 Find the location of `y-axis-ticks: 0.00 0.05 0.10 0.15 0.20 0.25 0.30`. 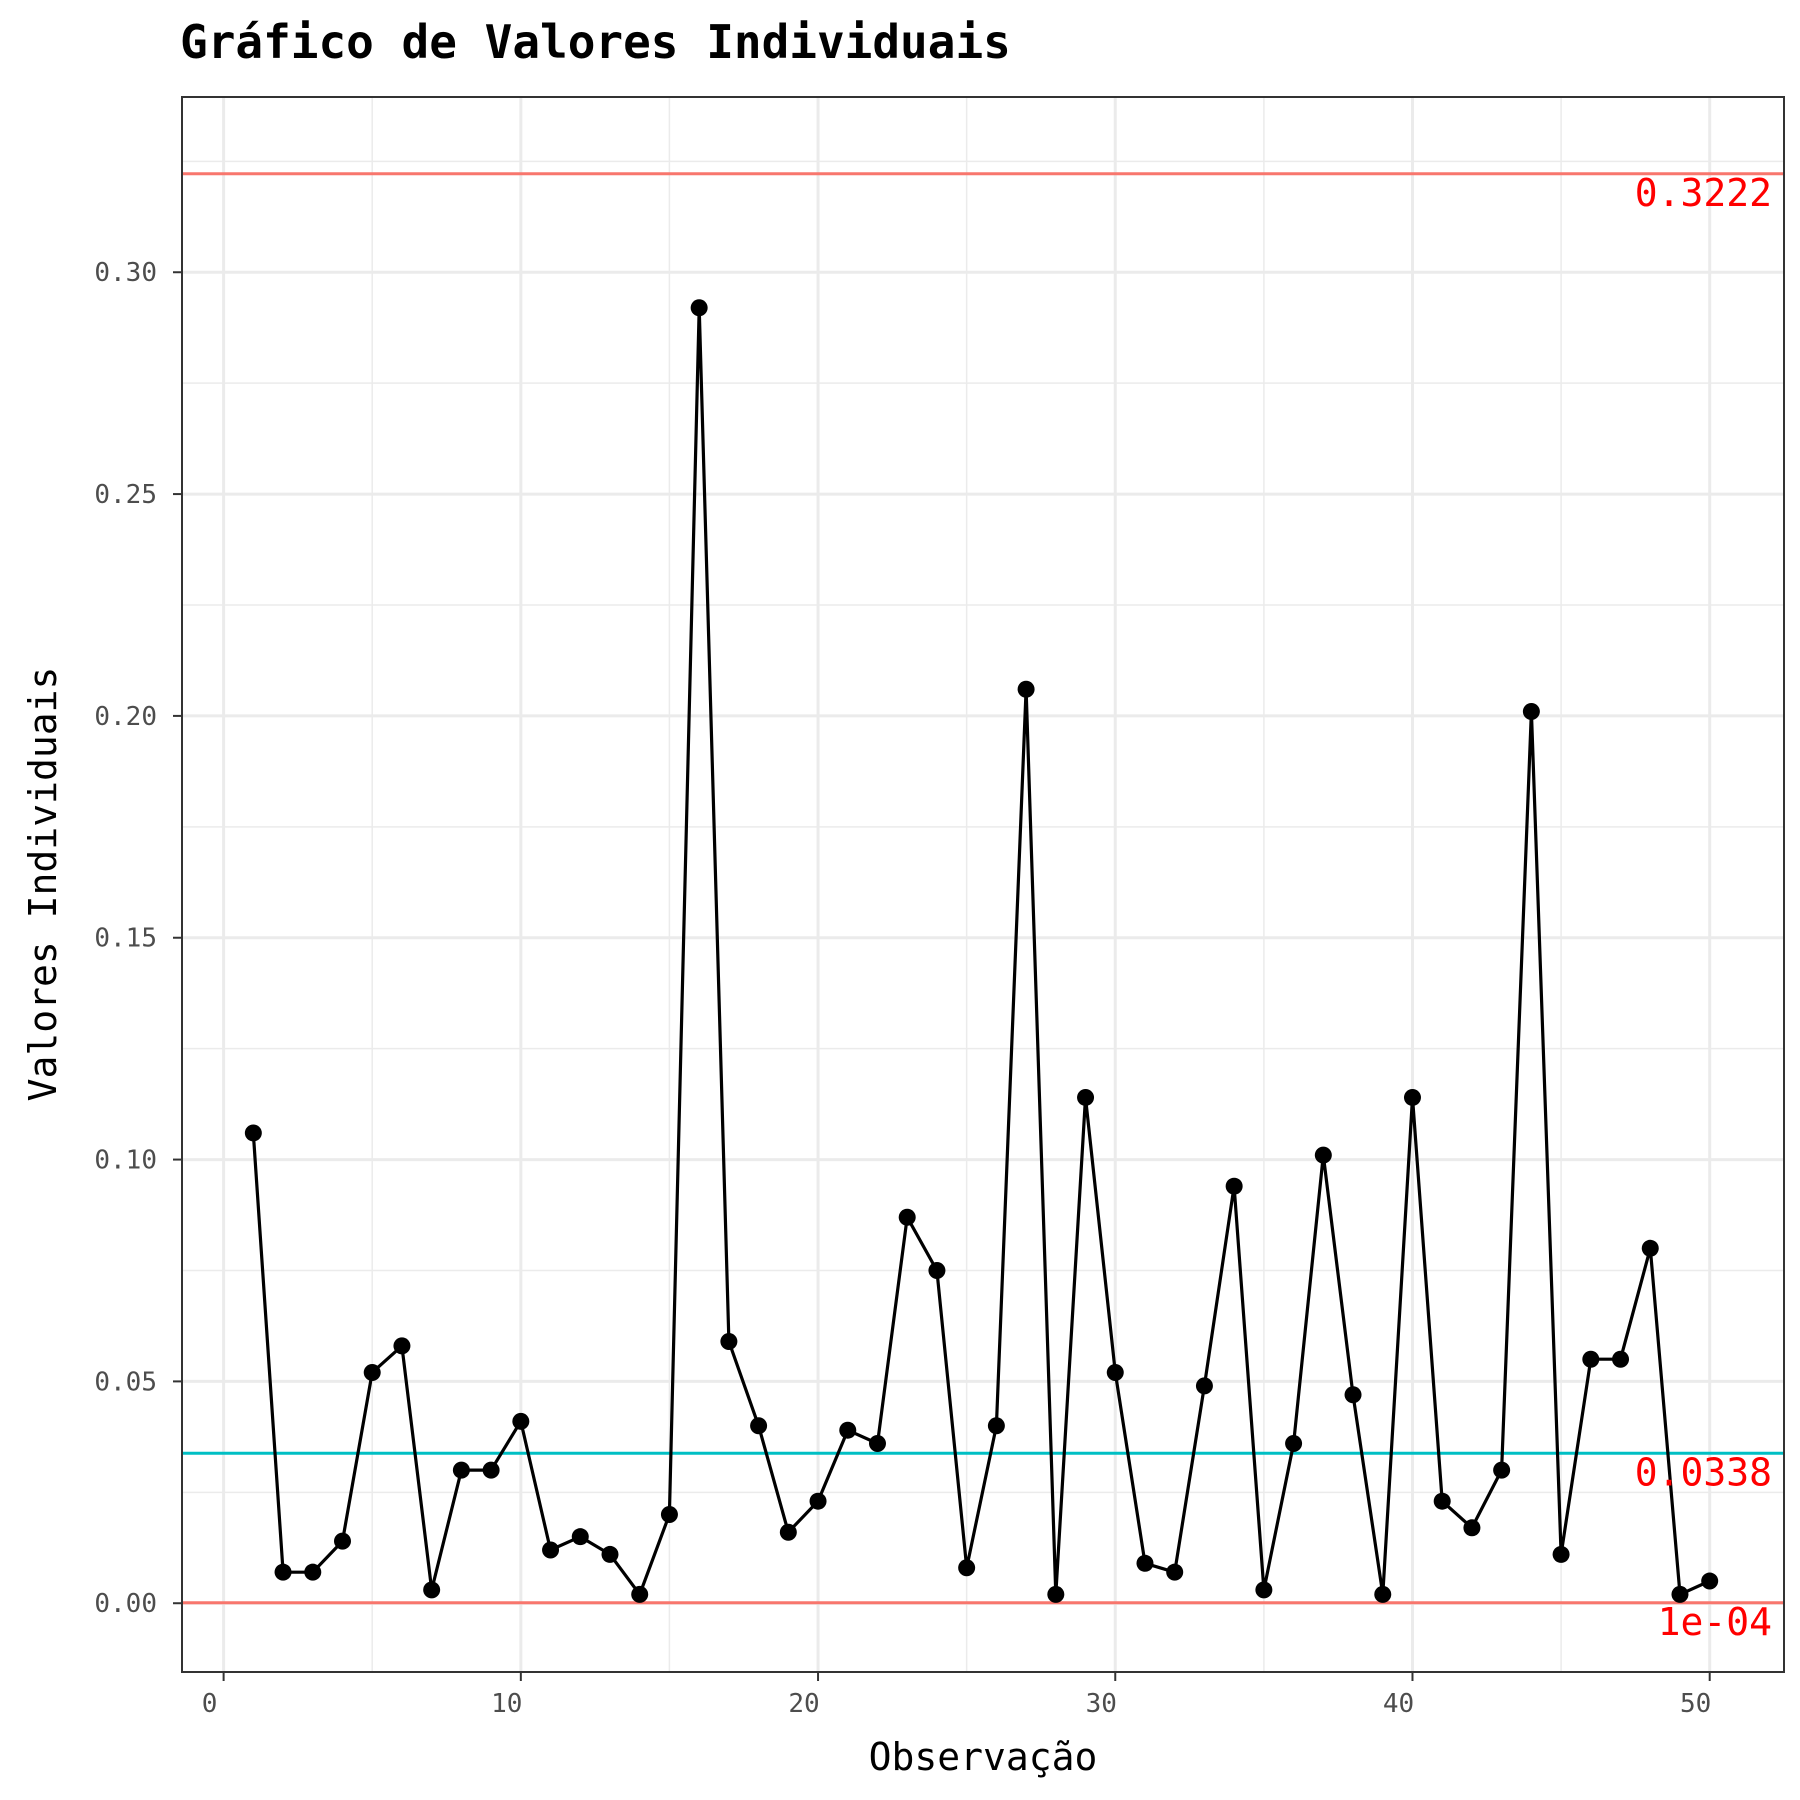

y-axis-ticks: 0.00 0.05 0.10 0.15 0.20 0.25 0.30 is located at coordinates (138, 938).